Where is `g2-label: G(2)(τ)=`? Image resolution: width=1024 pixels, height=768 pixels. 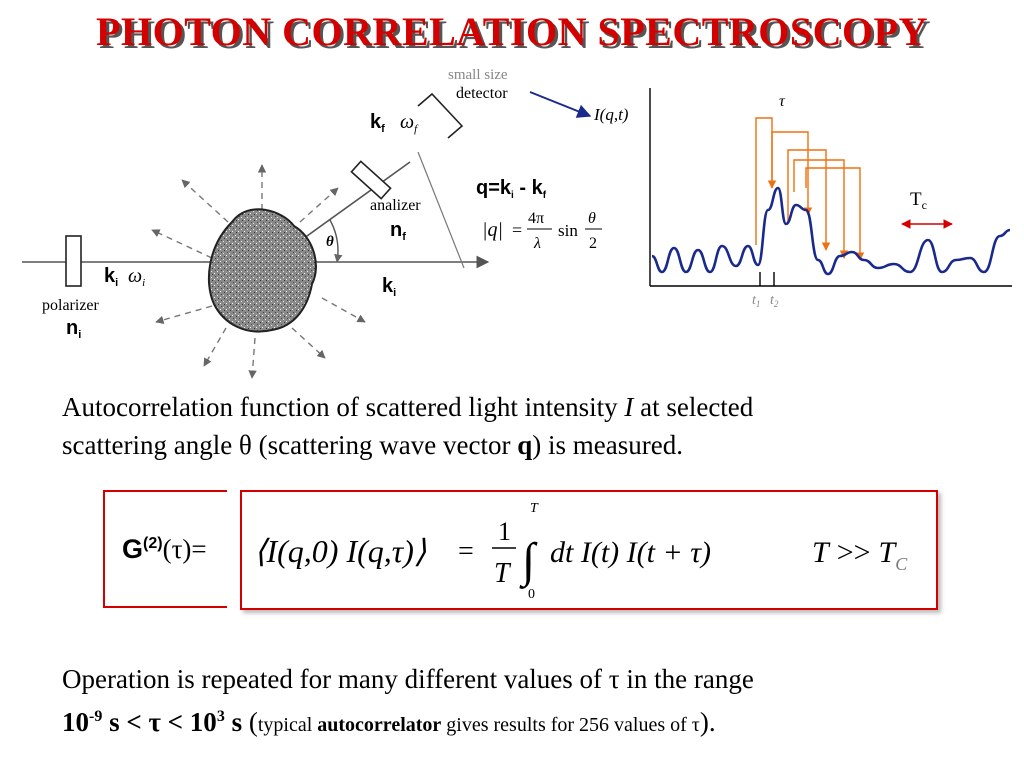
g2-label: G(2)(τ)= is located at coordinates (164, 549).